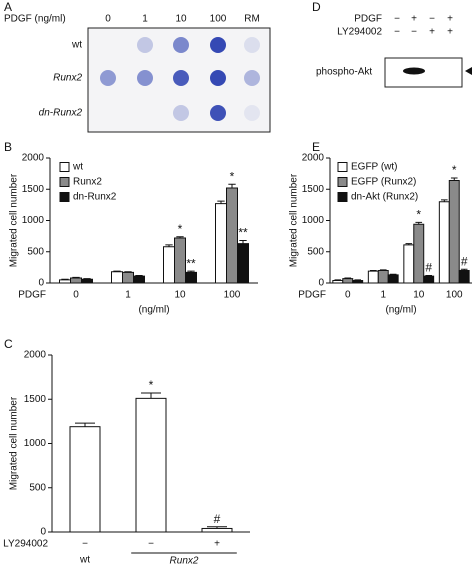  I want to click on column-label: RM, so click(252, 19).